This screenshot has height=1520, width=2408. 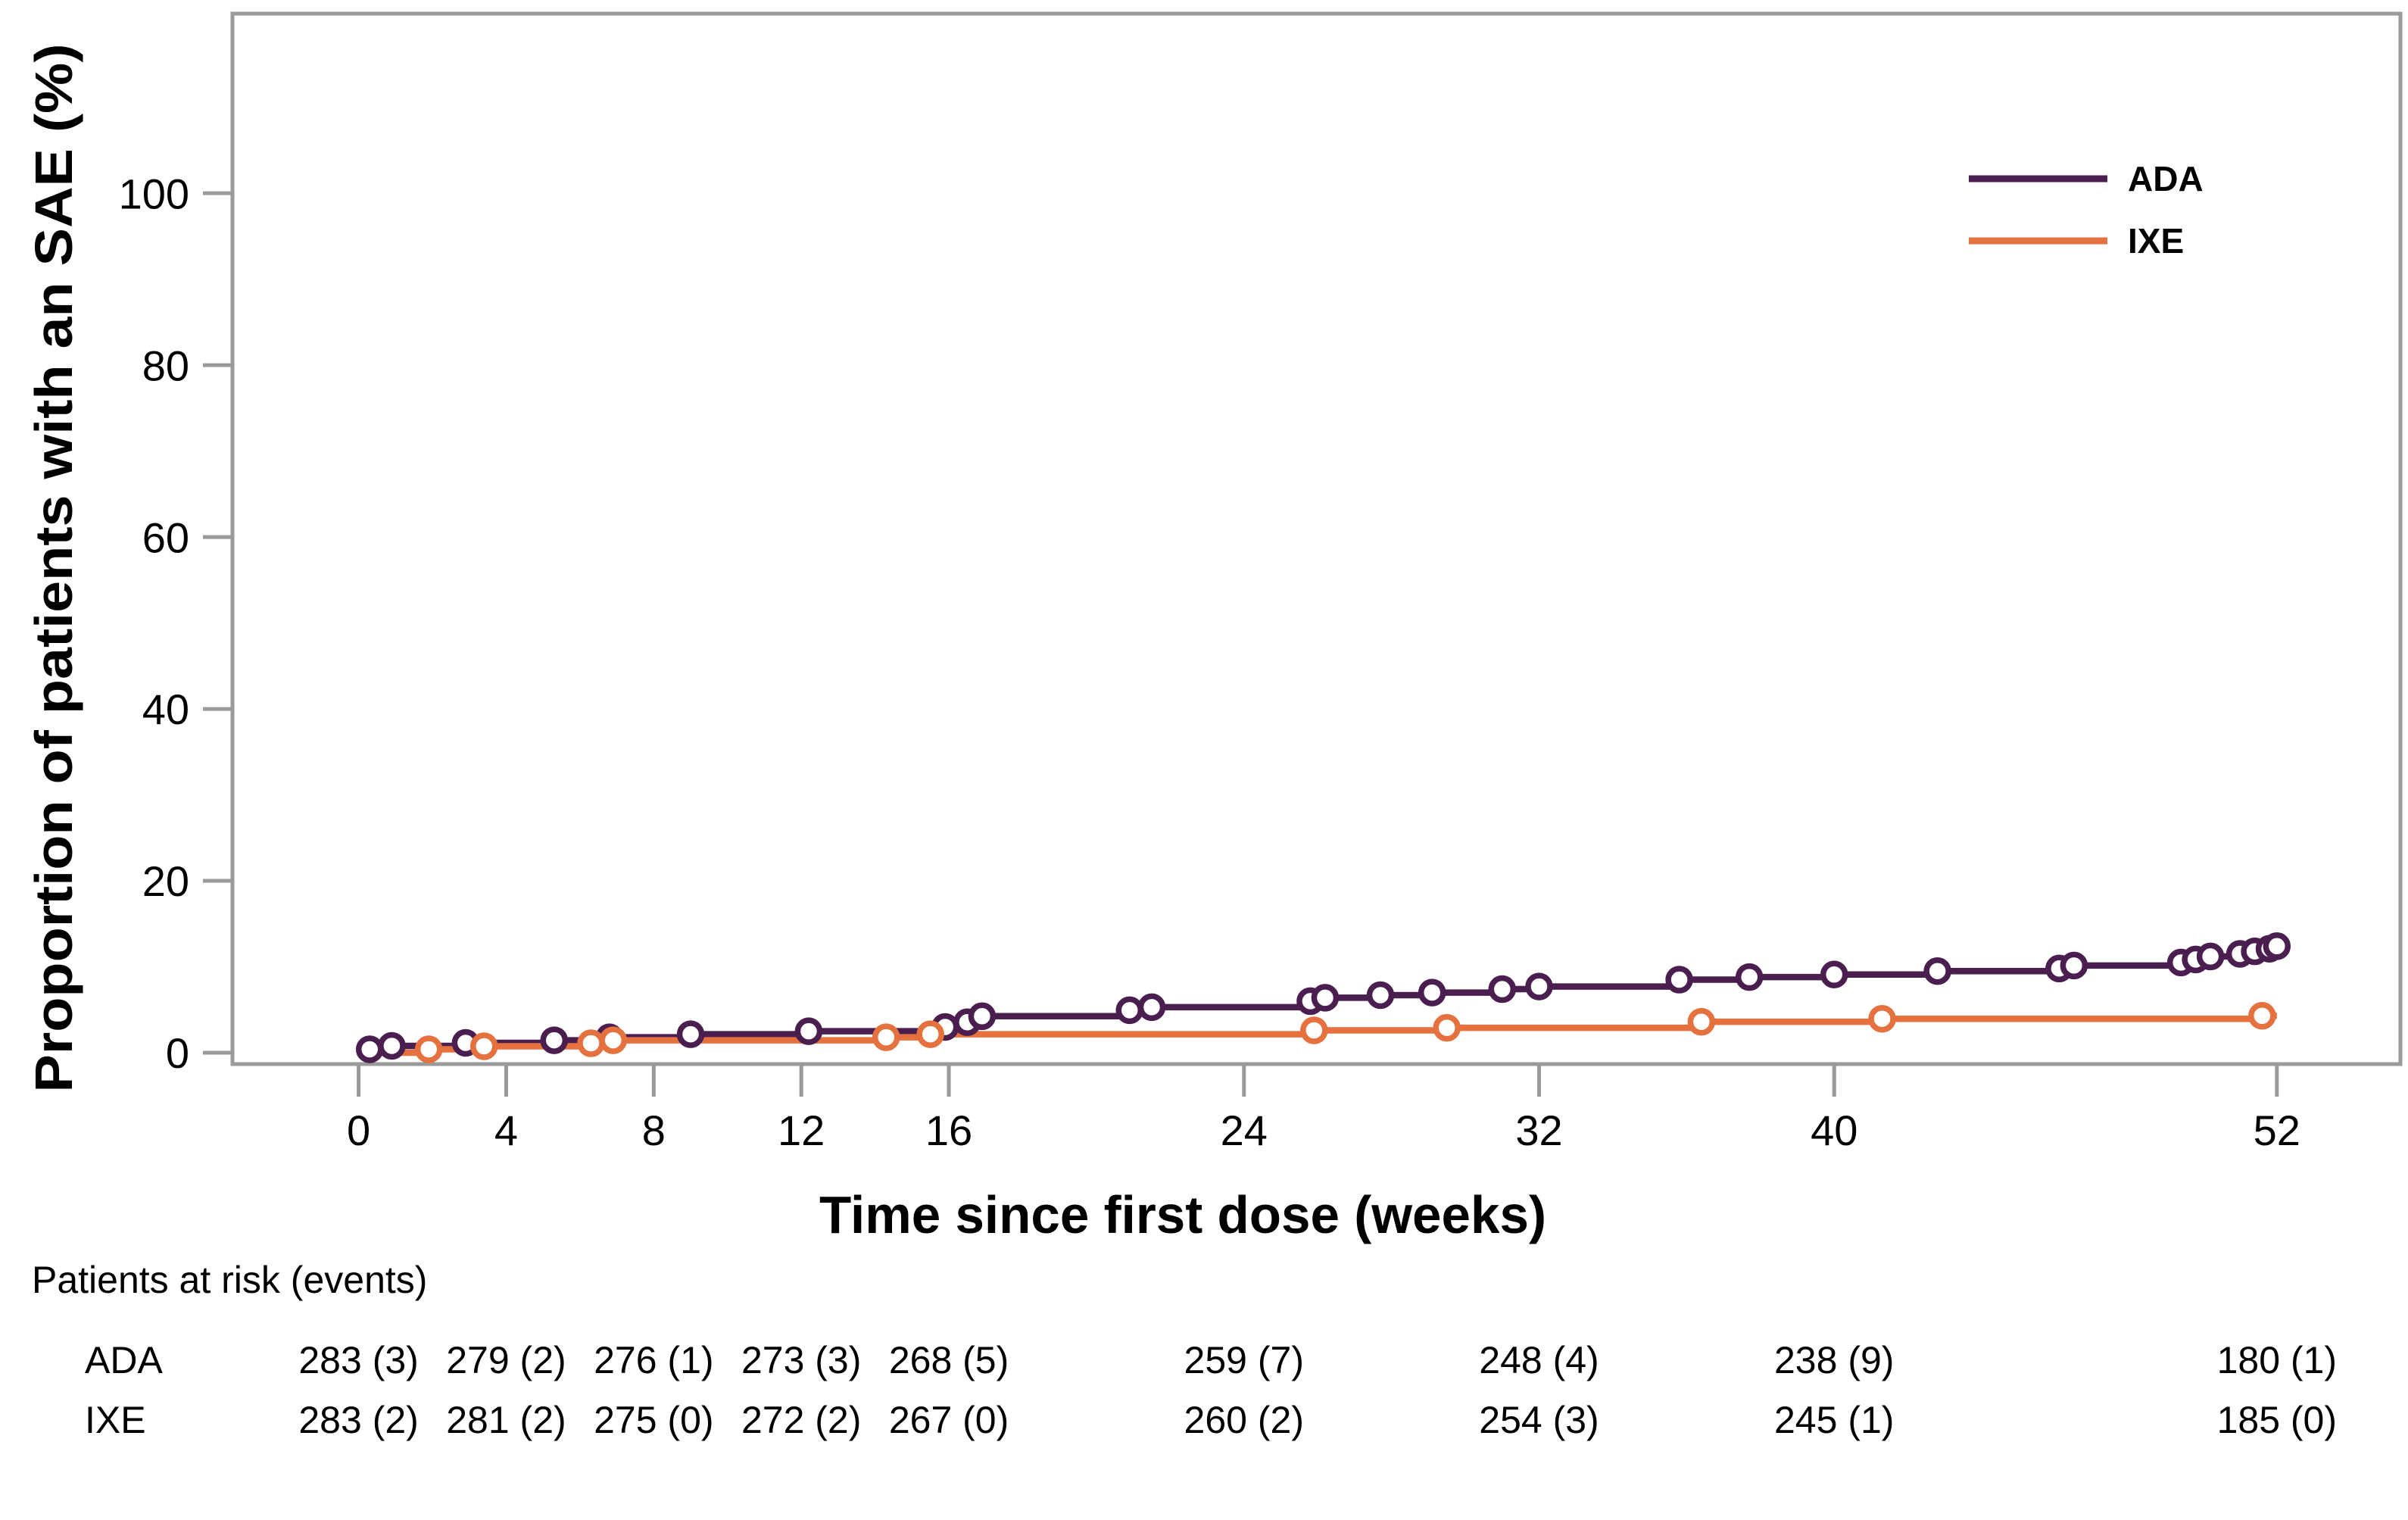 I want to click on legend-label-ixe: IXE, so click(x=2156, y=241).